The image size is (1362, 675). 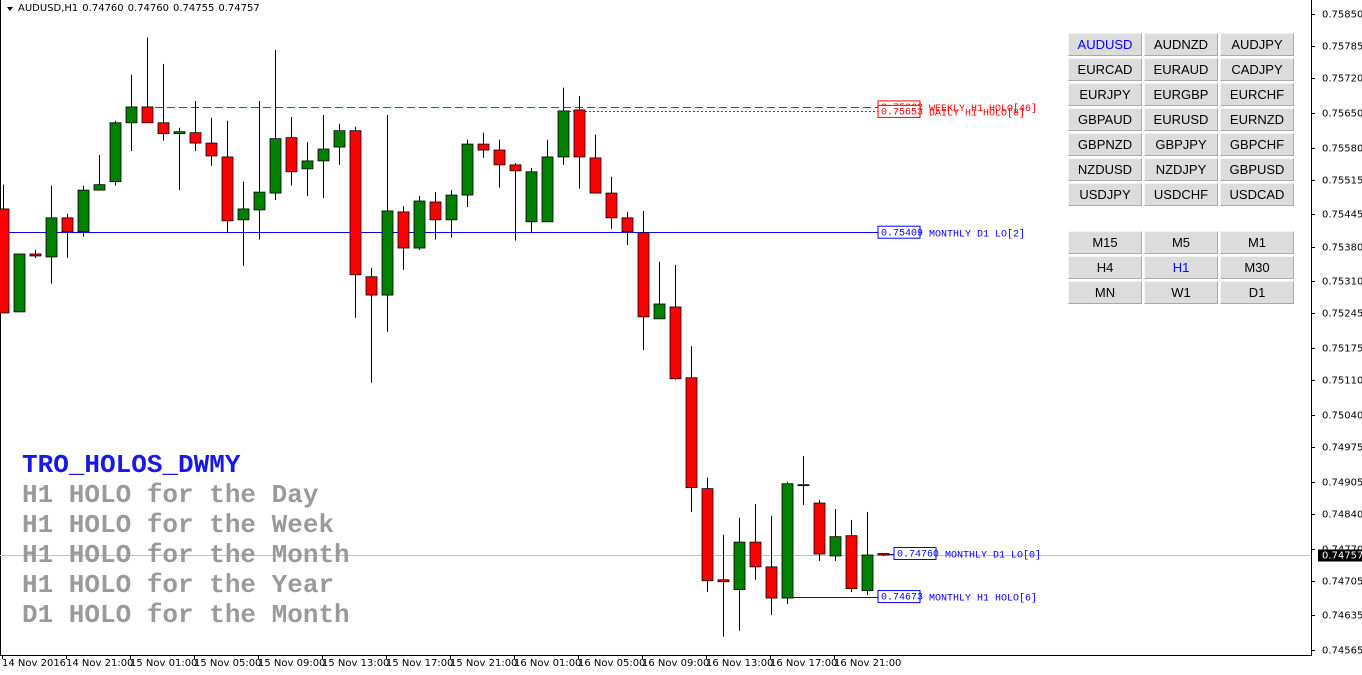 What do you see at coordinates (1342, 381) in the screenshot?
I see `y-tick-label: 0.75110` at bounding box center [1342, 381].